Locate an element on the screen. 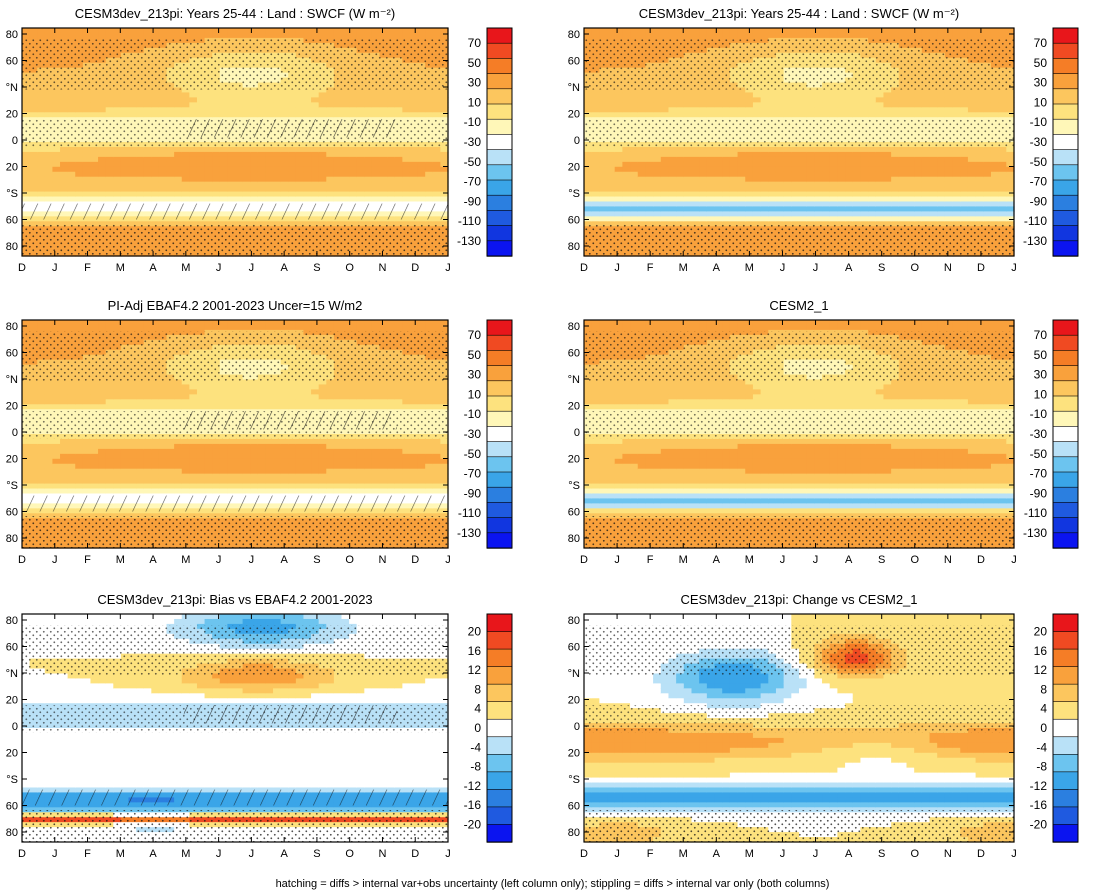  colorbar-label: -130 is located at coordinates (469, 241).